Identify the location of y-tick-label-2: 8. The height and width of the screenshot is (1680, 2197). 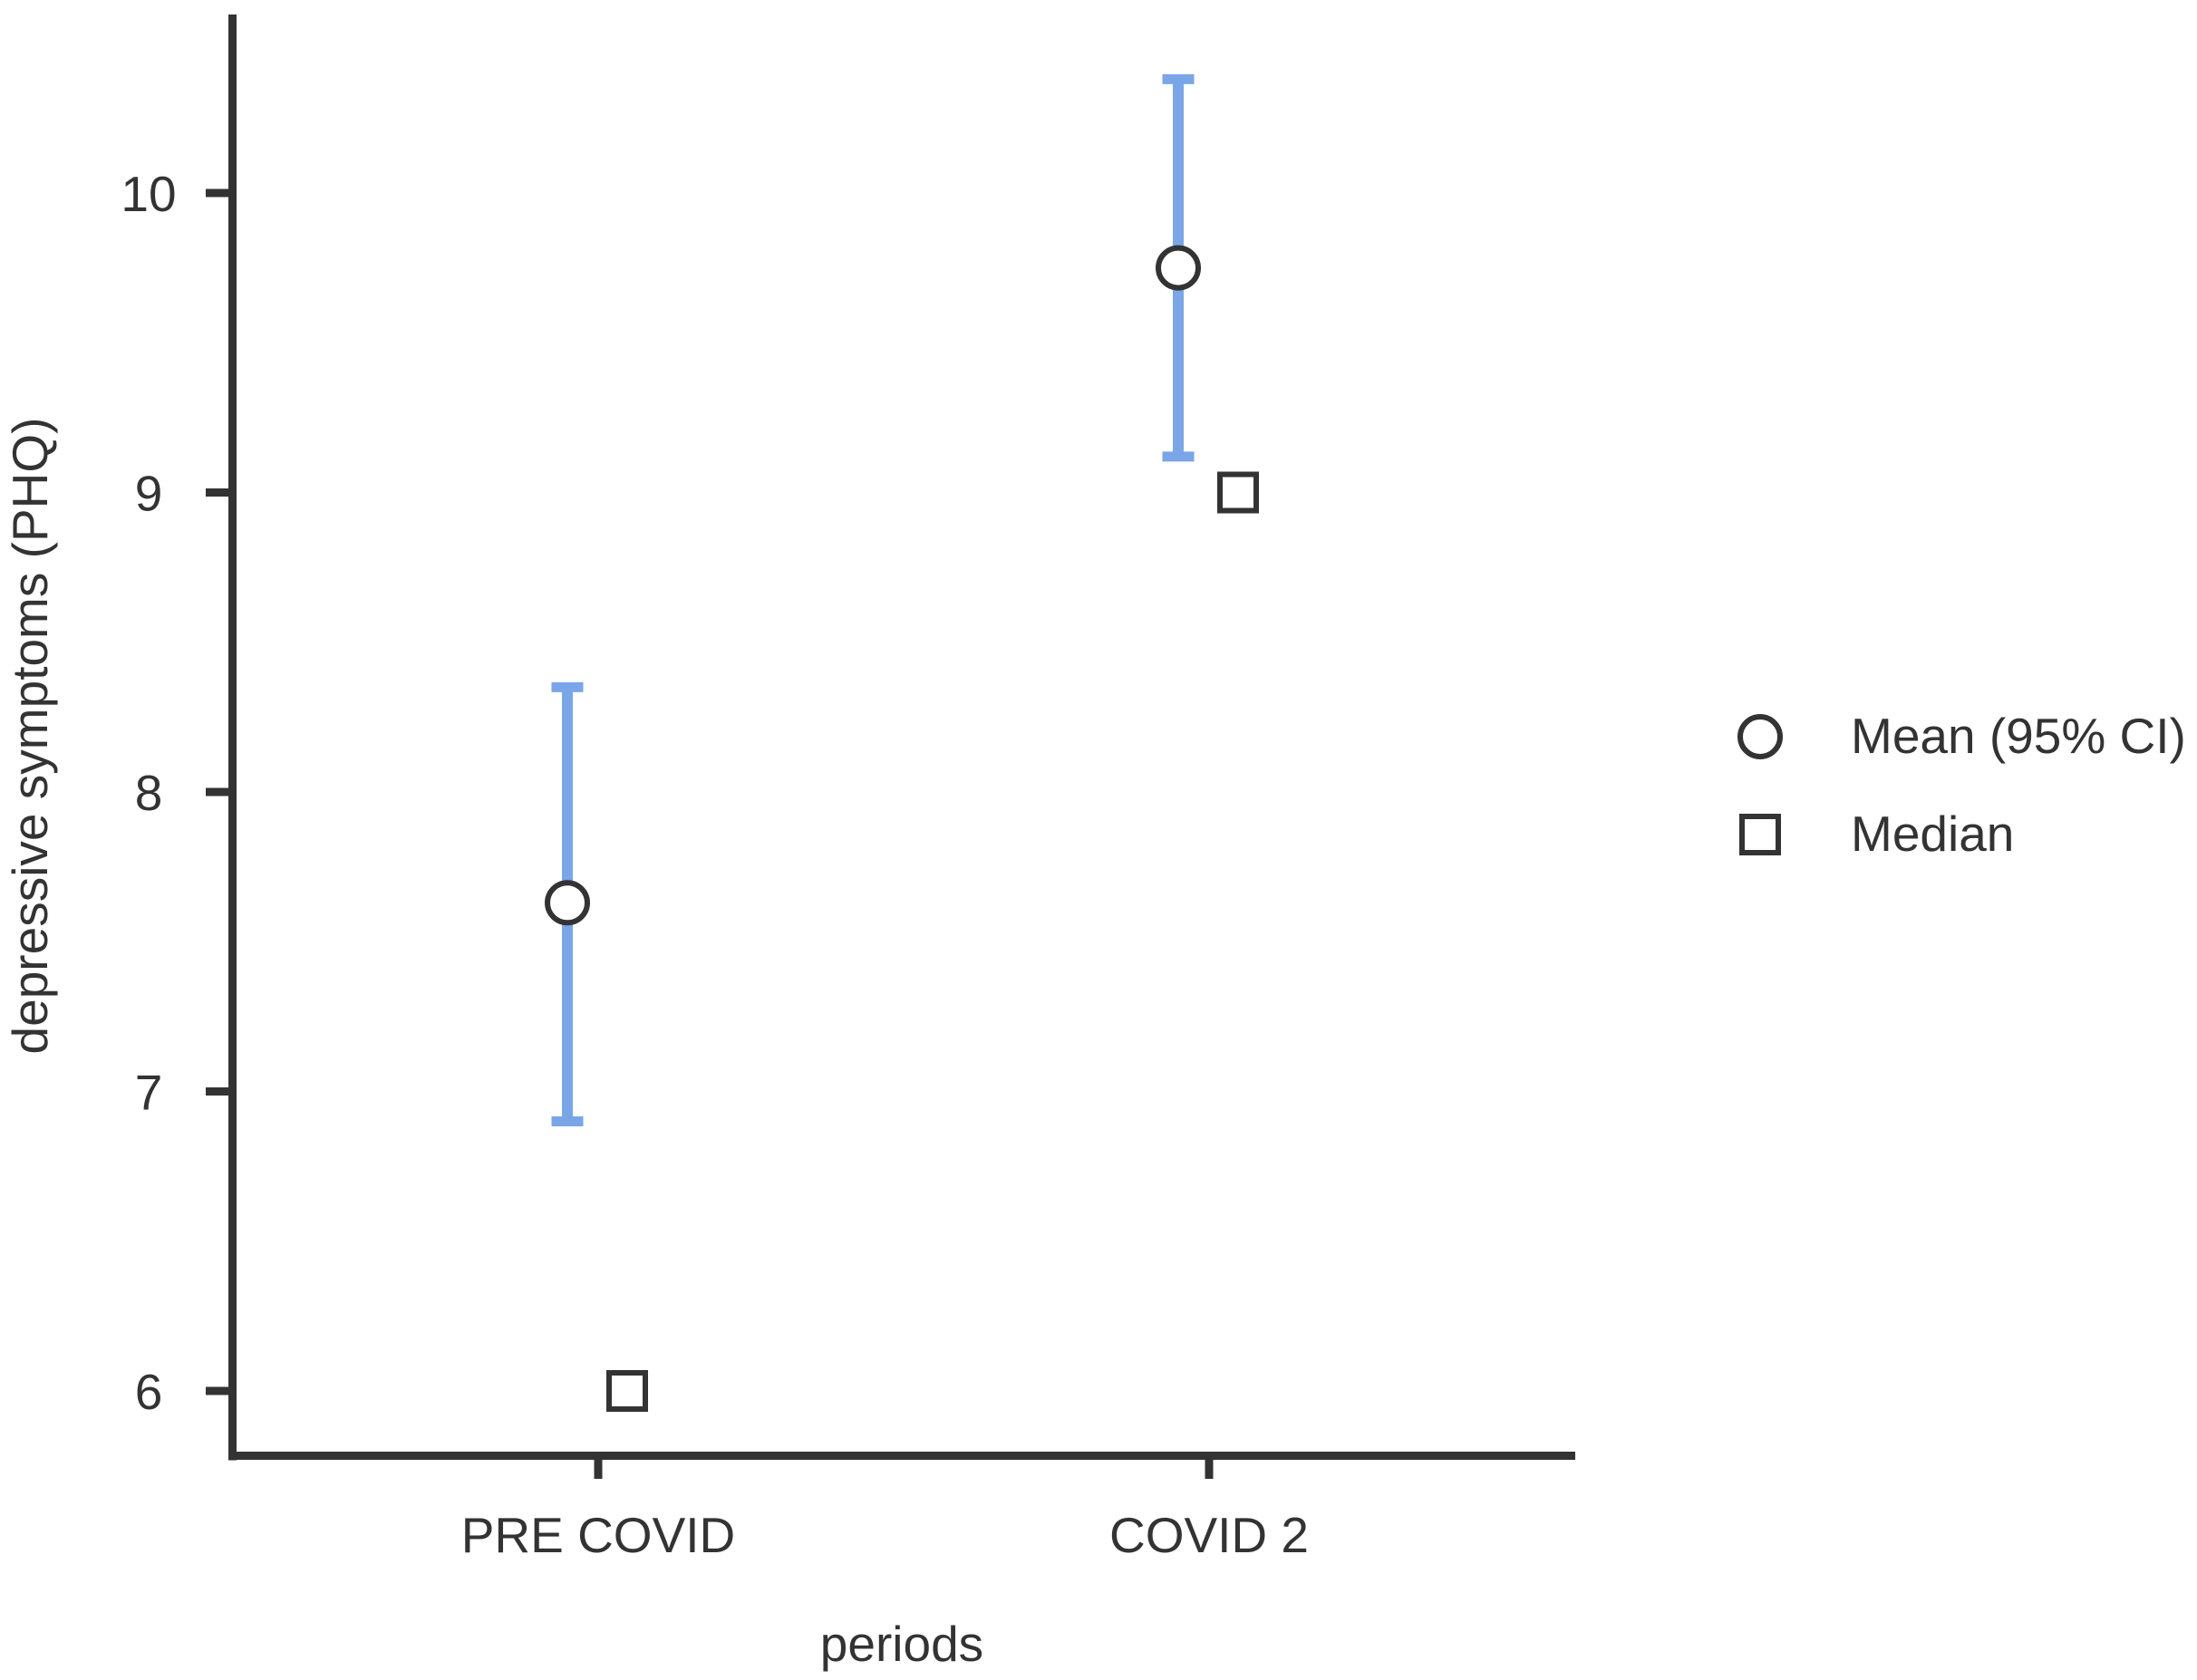
(149, 793).